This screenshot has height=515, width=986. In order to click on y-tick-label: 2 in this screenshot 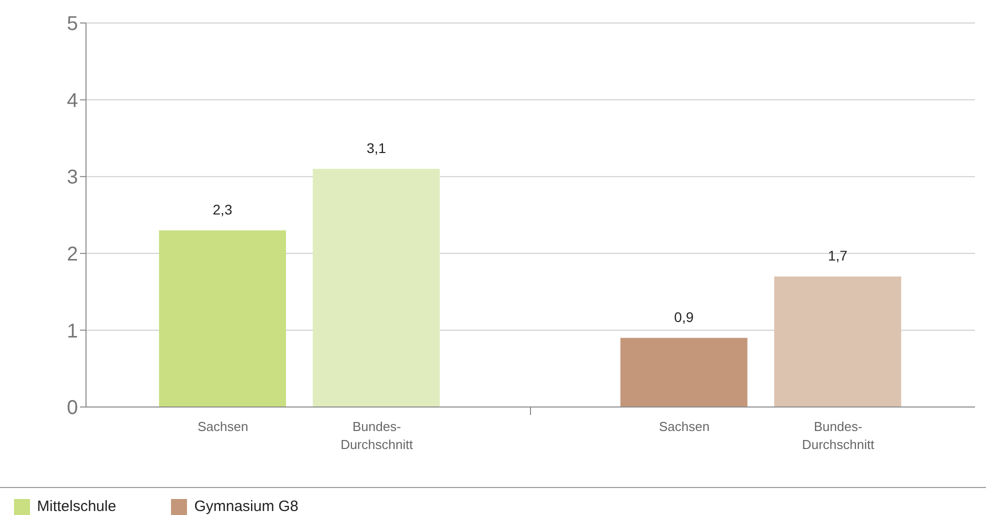, I will do `click(72, 255)`.